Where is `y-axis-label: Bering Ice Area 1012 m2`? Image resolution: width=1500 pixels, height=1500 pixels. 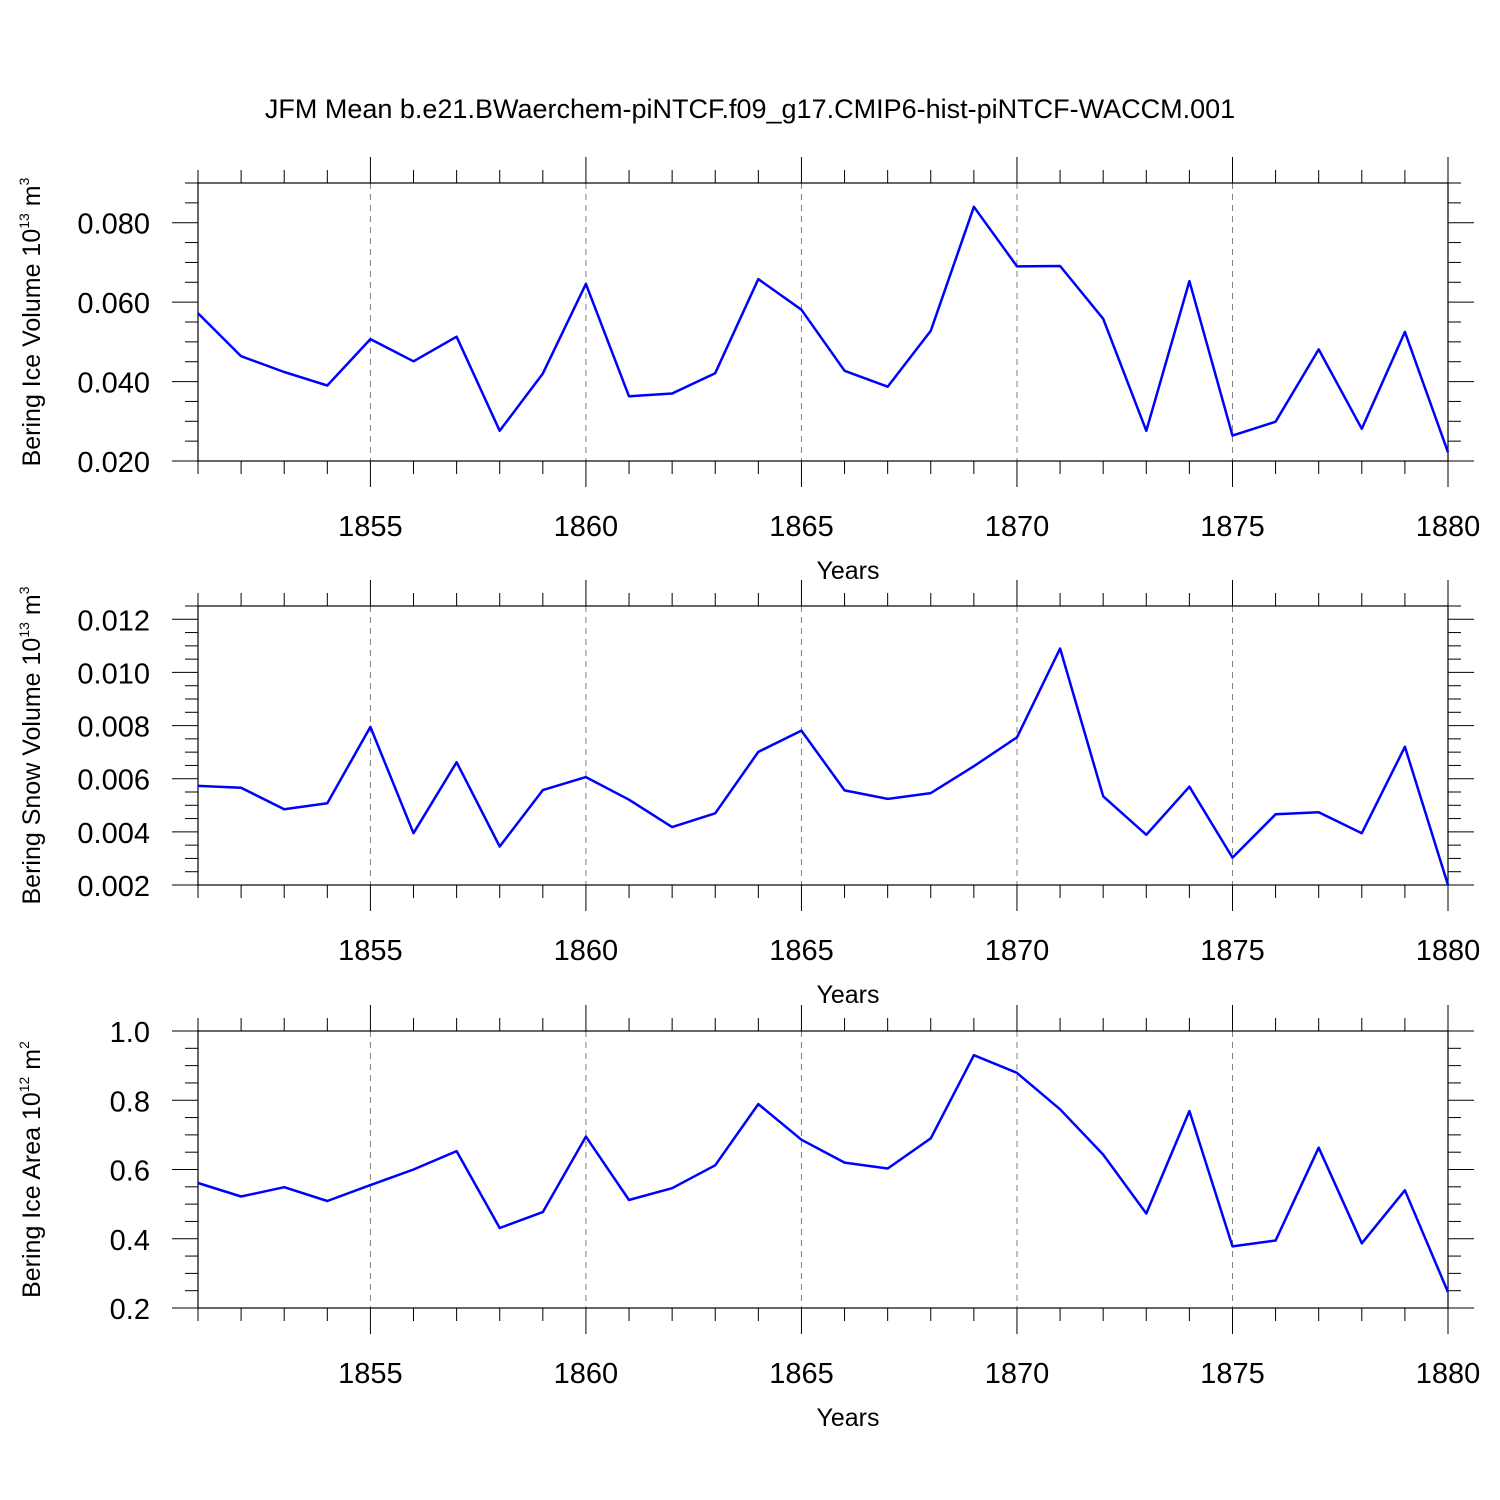 y-axis-label: Bering Ice Area 1012 m2 is located at coordinates (31, 1169).